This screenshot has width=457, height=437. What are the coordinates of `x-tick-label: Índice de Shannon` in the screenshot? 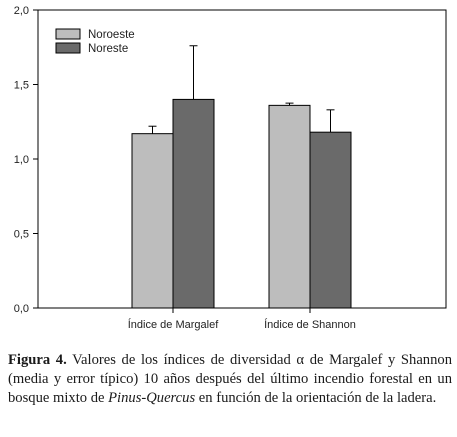 It's located at (310, 324).